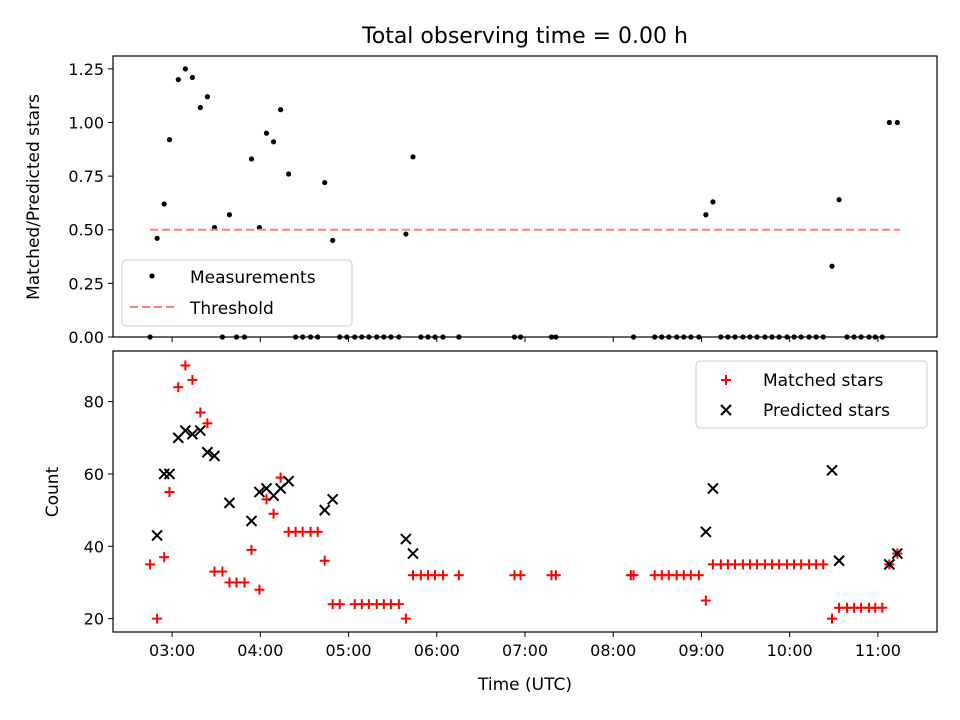 The height and width of the screenshot is (720, 960). What do you see at coordinates (86, 69) in the screenshot?
I see `top-ytick-label: 1.25` at bounding box center [86, 69].